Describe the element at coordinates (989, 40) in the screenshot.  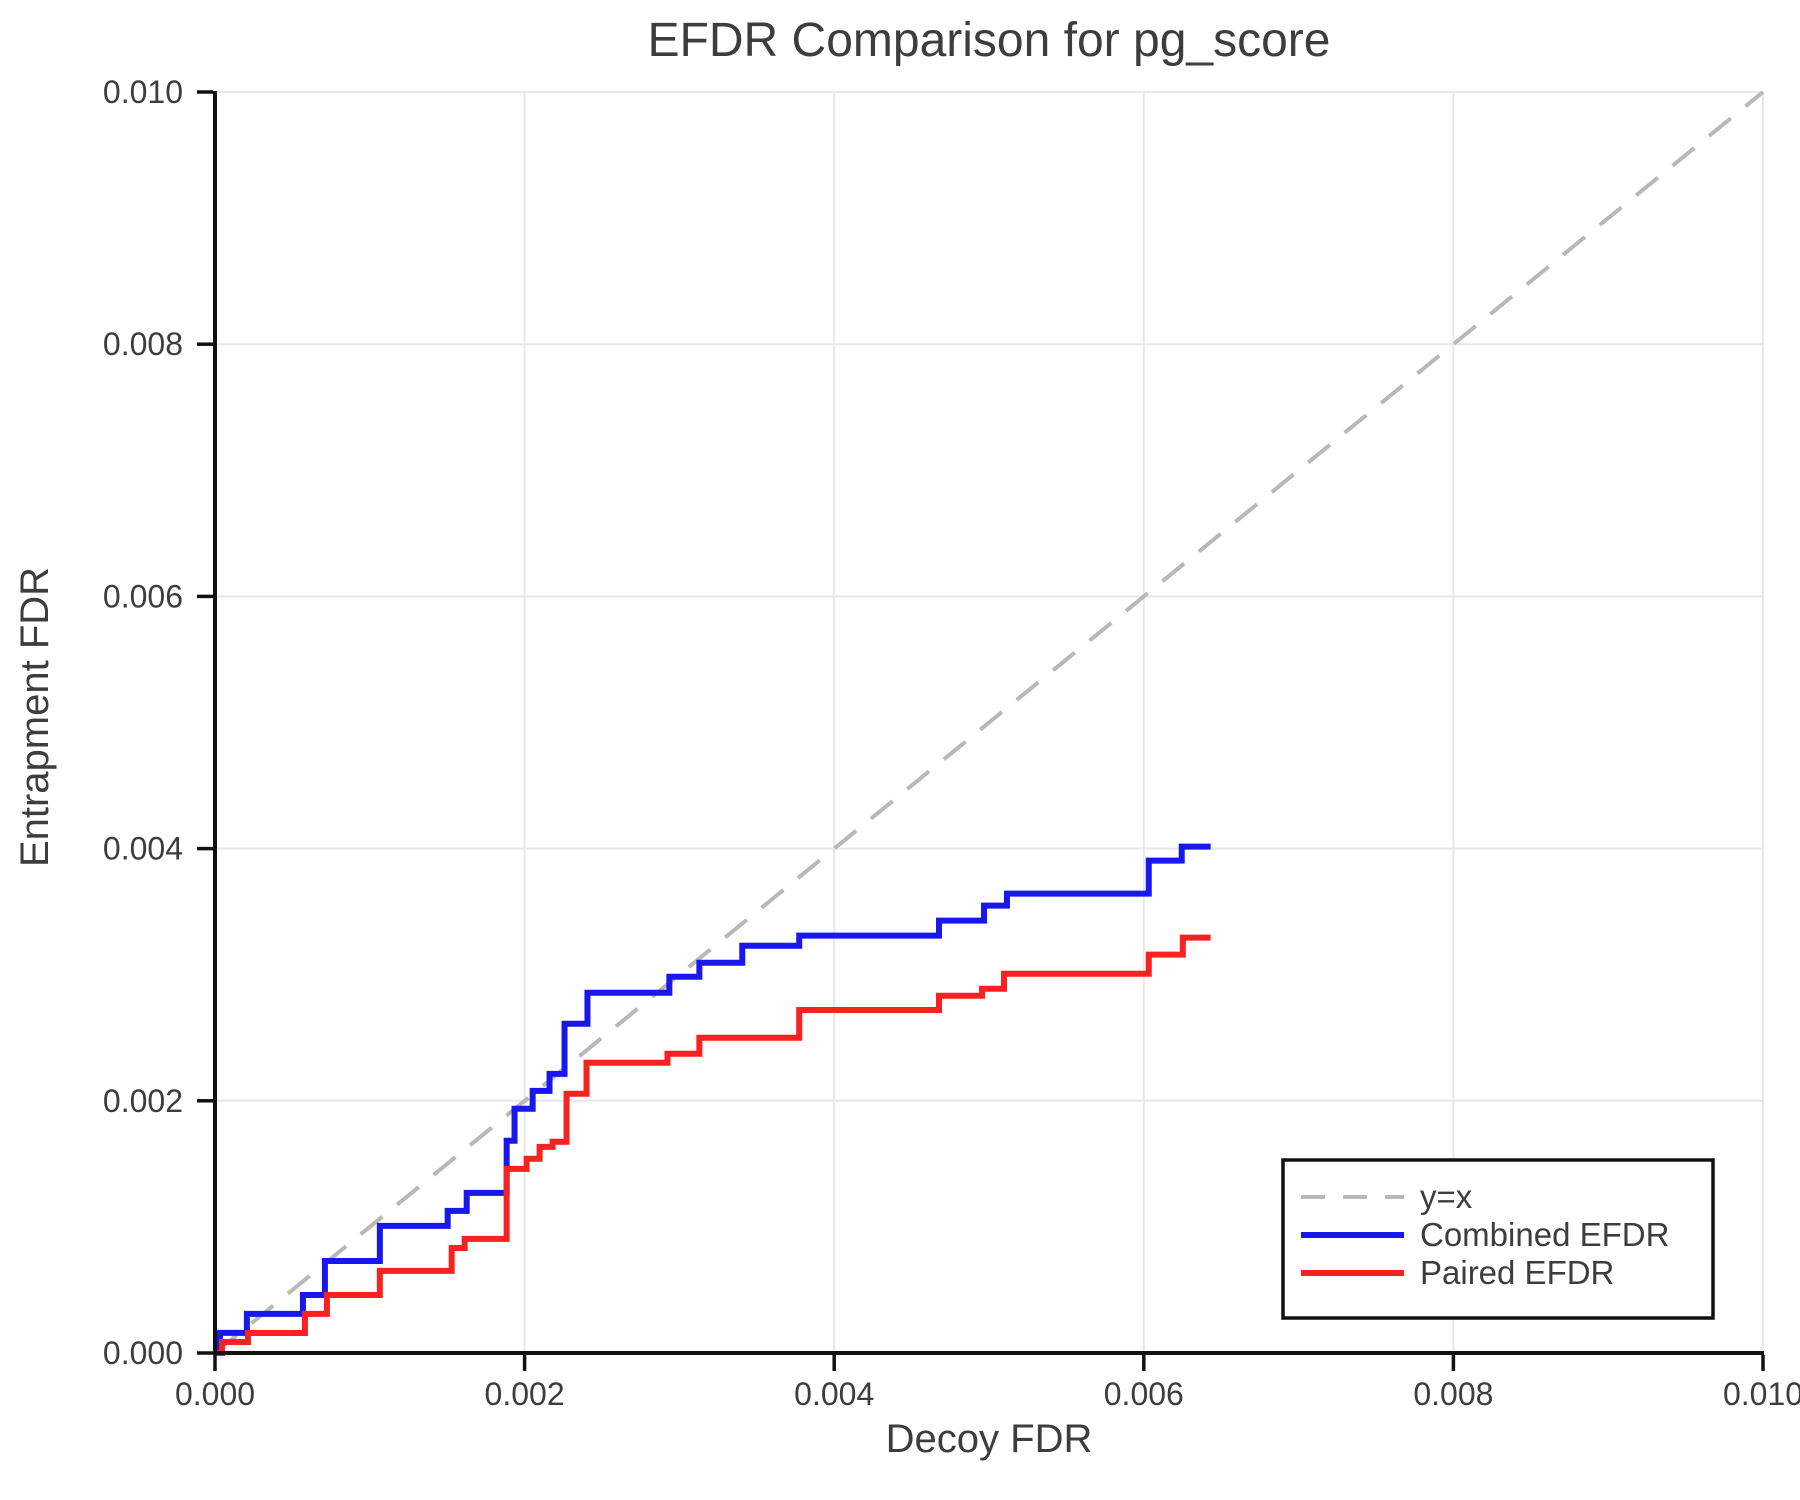
I see `chart-title: EFDR Comparison for pg_score` at that location.